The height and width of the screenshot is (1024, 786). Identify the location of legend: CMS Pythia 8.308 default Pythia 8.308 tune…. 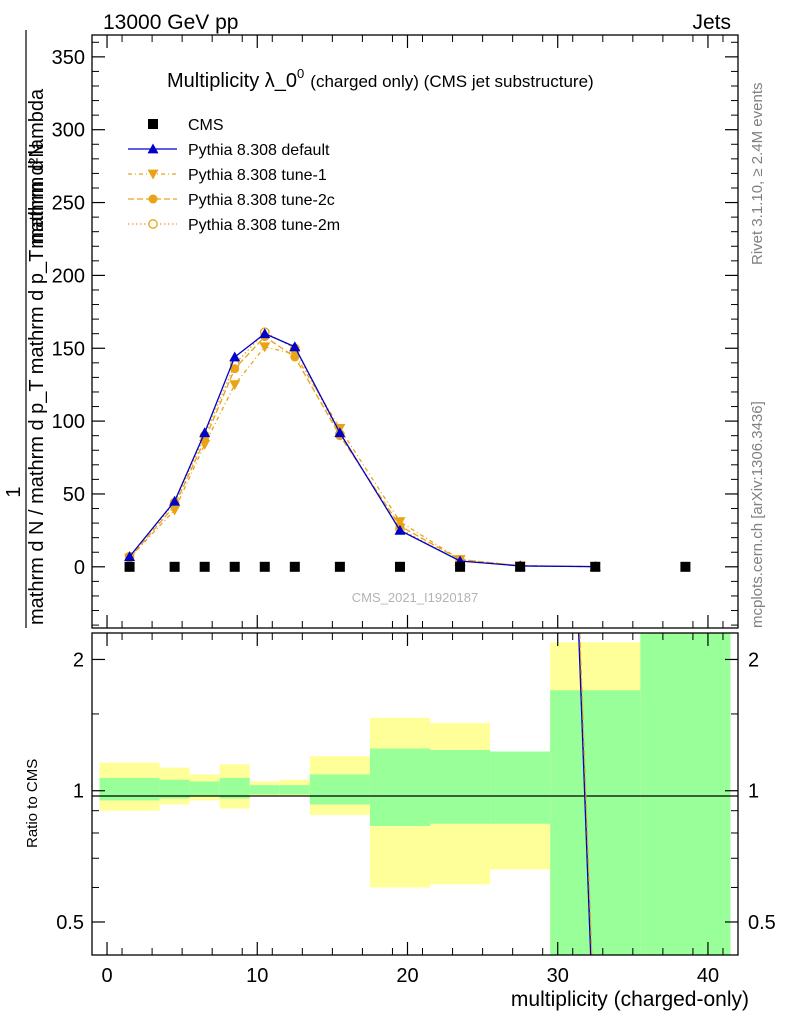
(234, 175).